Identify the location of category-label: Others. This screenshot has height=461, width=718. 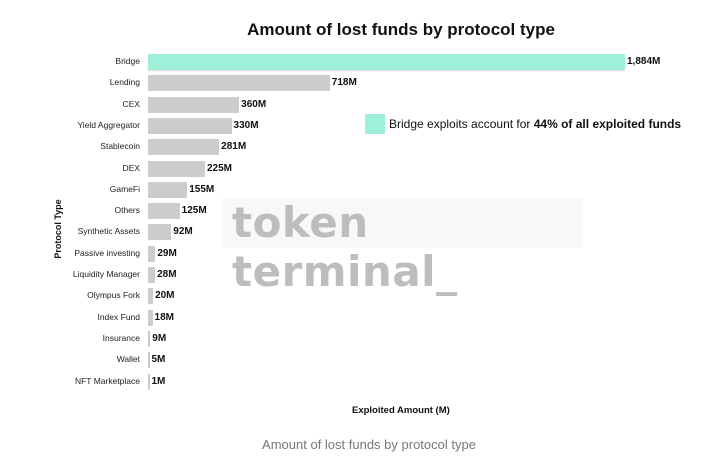
(127, 210).